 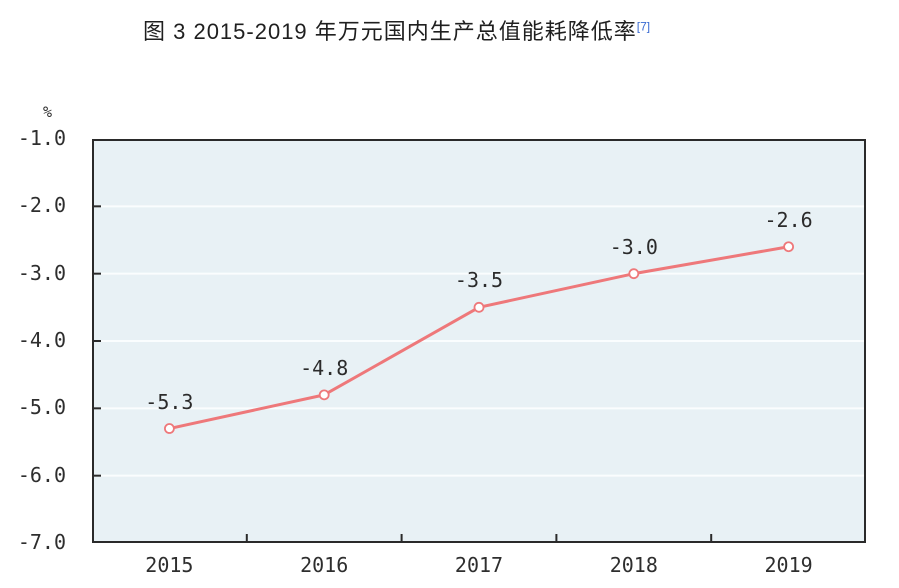 I want to click on y-tick-label: -1.0, so click(x=41, y=138).